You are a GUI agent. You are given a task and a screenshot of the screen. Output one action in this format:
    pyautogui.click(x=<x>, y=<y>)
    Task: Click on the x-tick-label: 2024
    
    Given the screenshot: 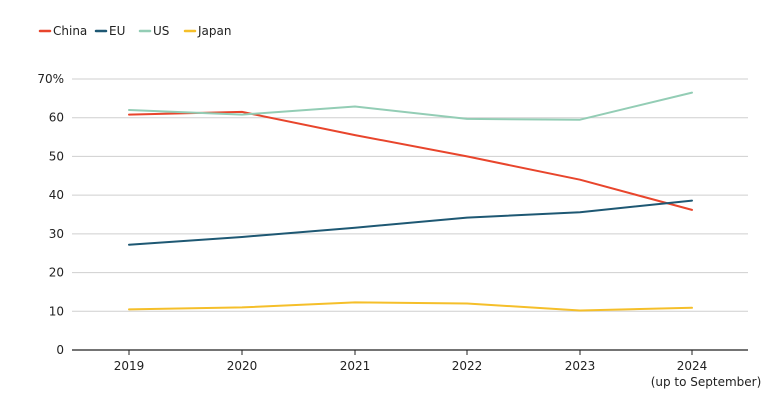 What is the action you would take?
    pyautogui.click(x=692, y=366)
    